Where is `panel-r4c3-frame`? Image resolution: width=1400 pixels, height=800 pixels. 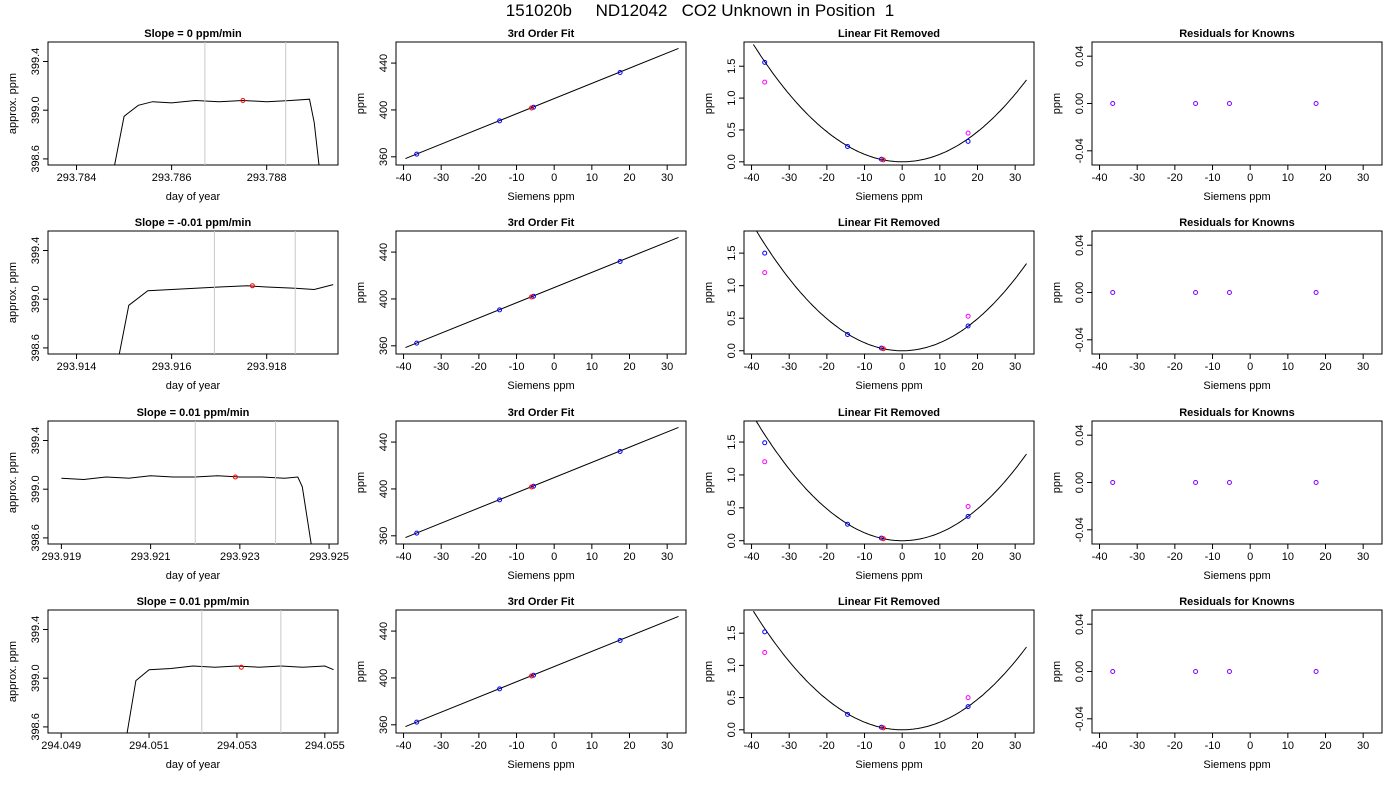 panel-r4c3-frame is located at coordinates (889, 671).